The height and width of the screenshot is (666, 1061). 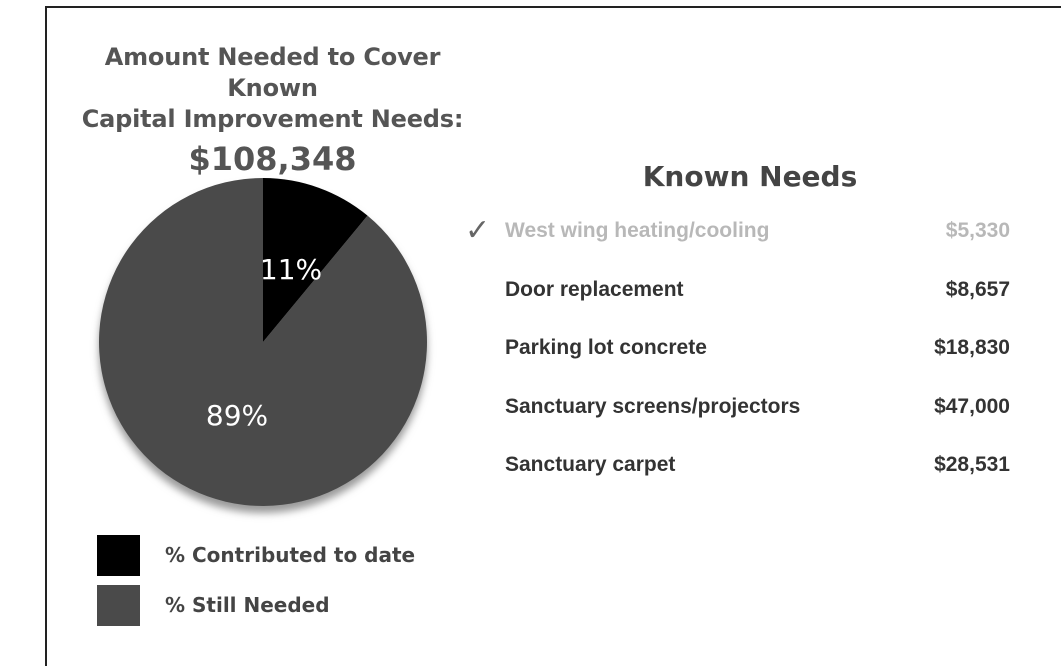 What do you see at coordinates (750, 176) in the screenshot?
I see `known-needs-heading: Known Needs` at bounding box center [750, 176].